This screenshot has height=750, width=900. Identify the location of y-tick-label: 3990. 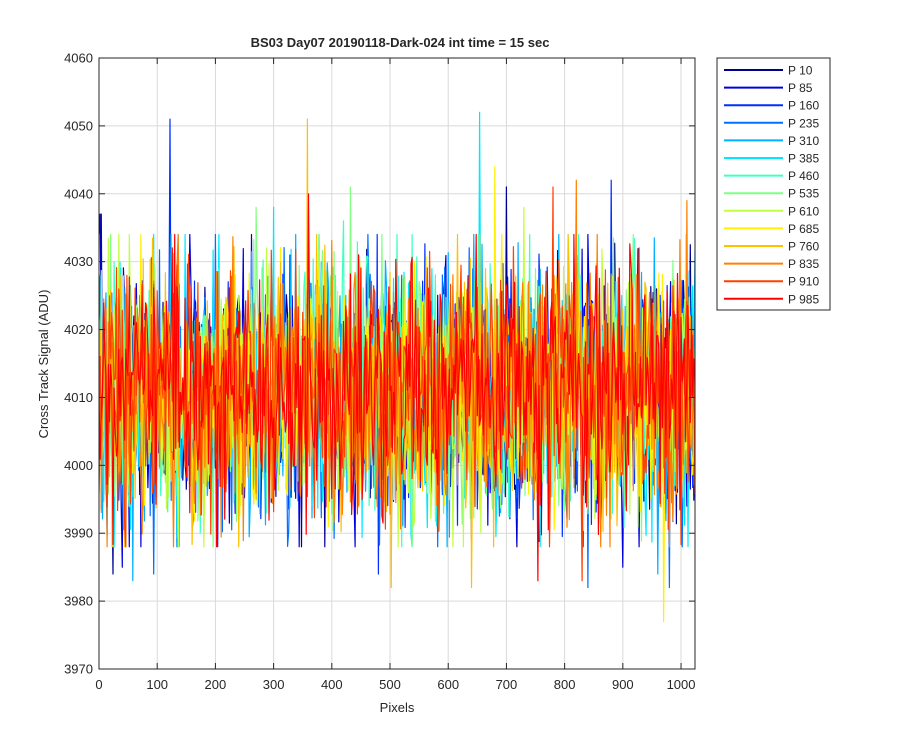
(78, 533).